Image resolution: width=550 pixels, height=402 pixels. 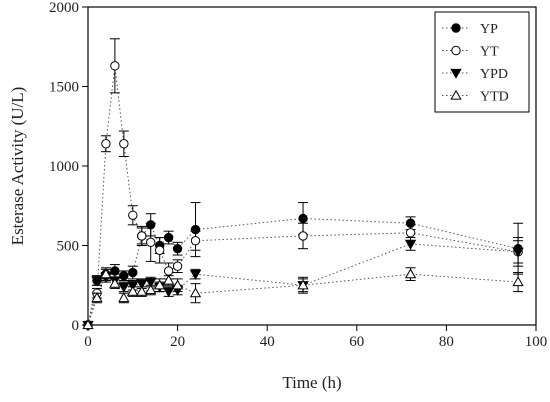 What do you see at coordinates (88, 342) in the screenshot?
I see `x-tick-label: 0` at bounding box center [88, 342].